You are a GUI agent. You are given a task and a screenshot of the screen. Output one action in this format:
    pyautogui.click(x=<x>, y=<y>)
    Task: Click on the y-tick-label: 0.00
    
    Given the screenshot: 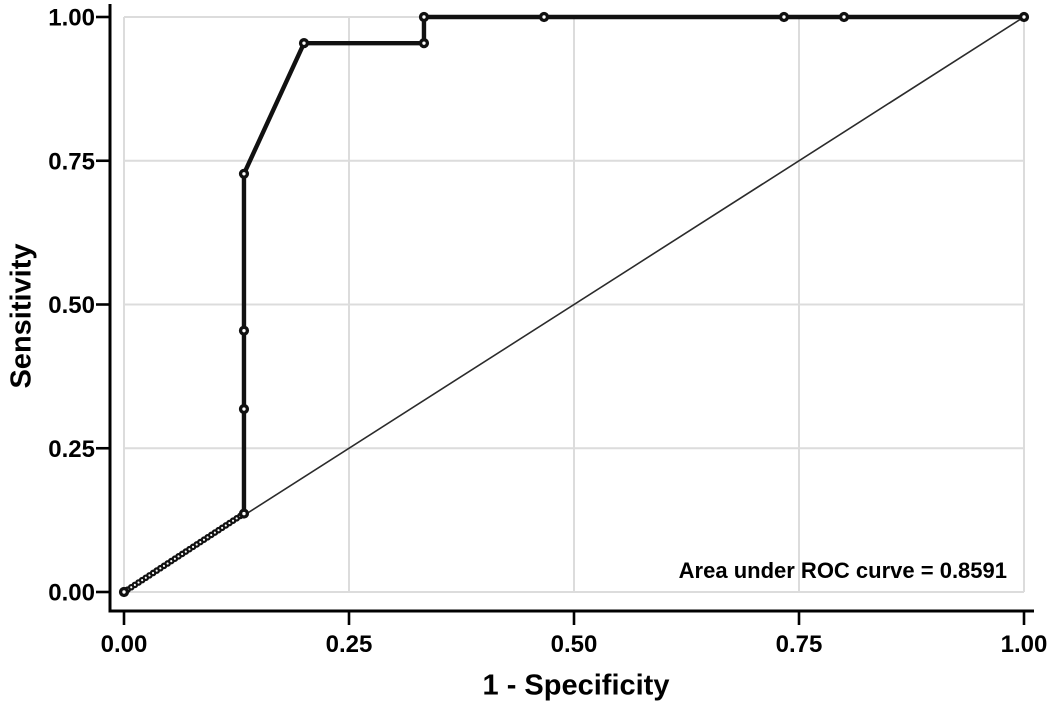 What is the action you would take?
    pyautogui.click(x=71, y=593)
    